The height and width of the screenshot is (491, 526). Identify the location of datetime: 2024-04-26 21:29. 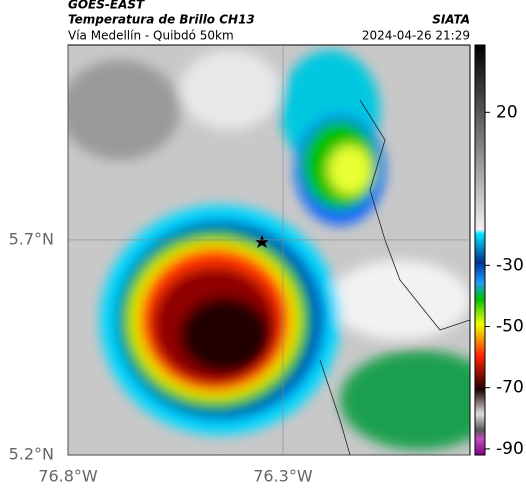
(416, 36).